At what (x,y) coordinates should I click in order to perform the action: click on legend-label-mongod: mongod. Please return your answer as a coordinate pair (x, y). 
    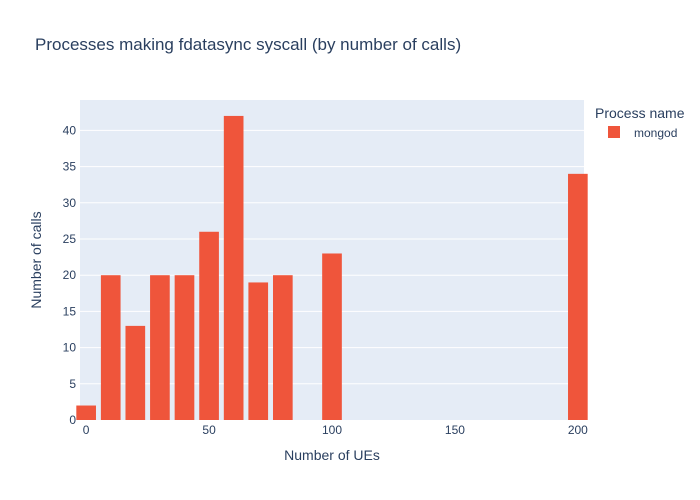
    Looking at the image, I should click on (655, 133).